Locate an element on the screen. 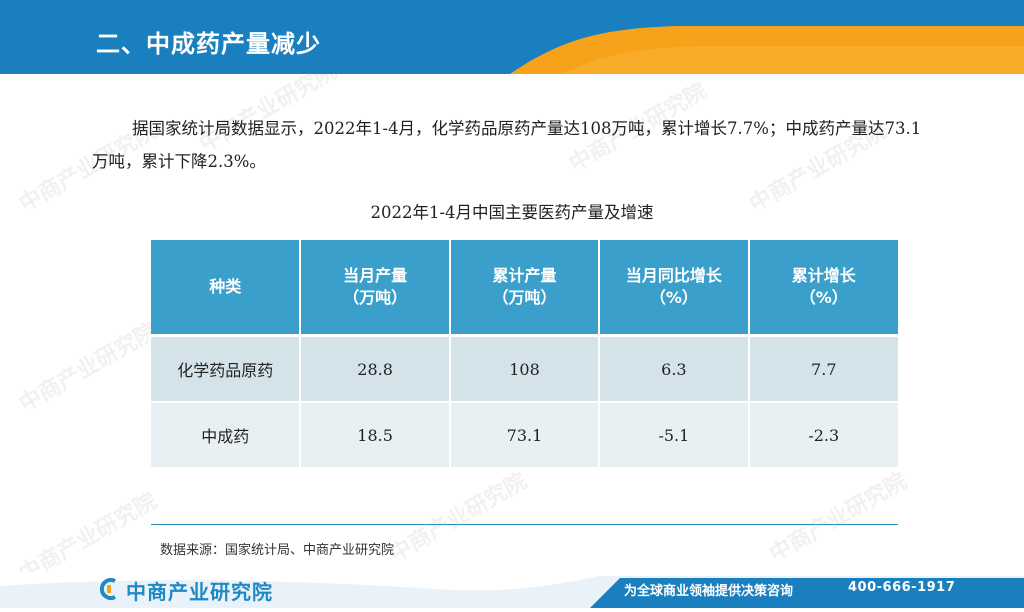 The image size is (1024, 612). header-cell-cumulative-growth: 累计增长 （%） is located at coordinates (823, 288).